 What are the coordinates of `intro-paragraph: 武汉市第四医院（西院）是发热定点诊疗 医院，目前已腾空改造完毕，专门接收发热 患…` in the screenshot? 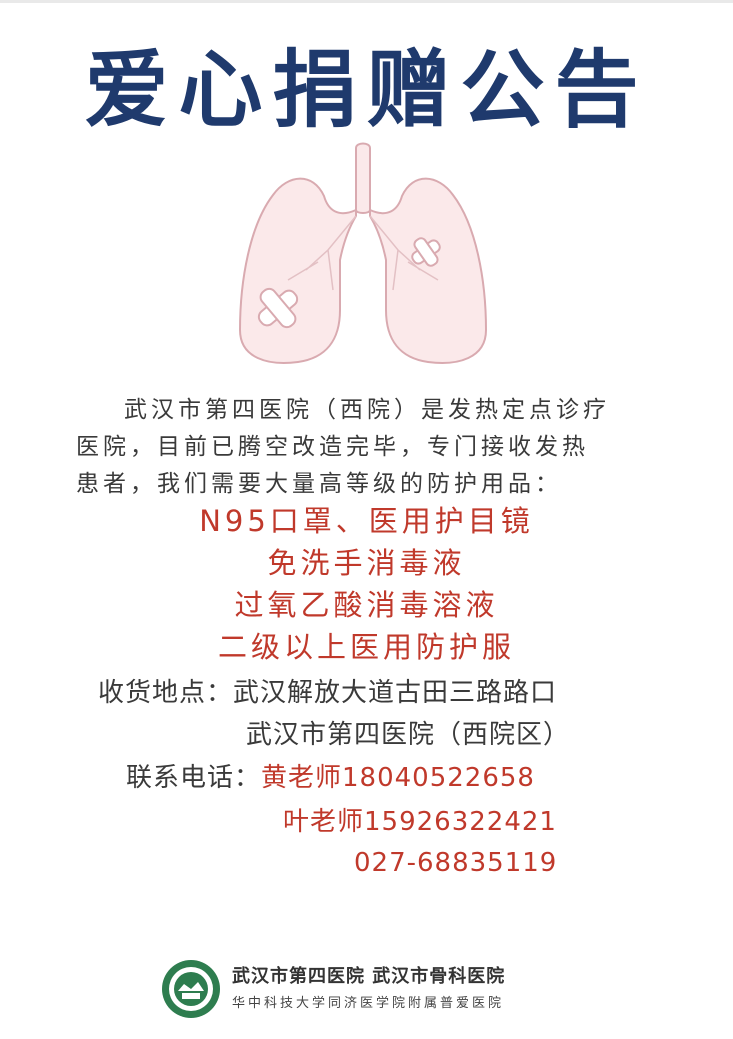 It's located at (371, 447).